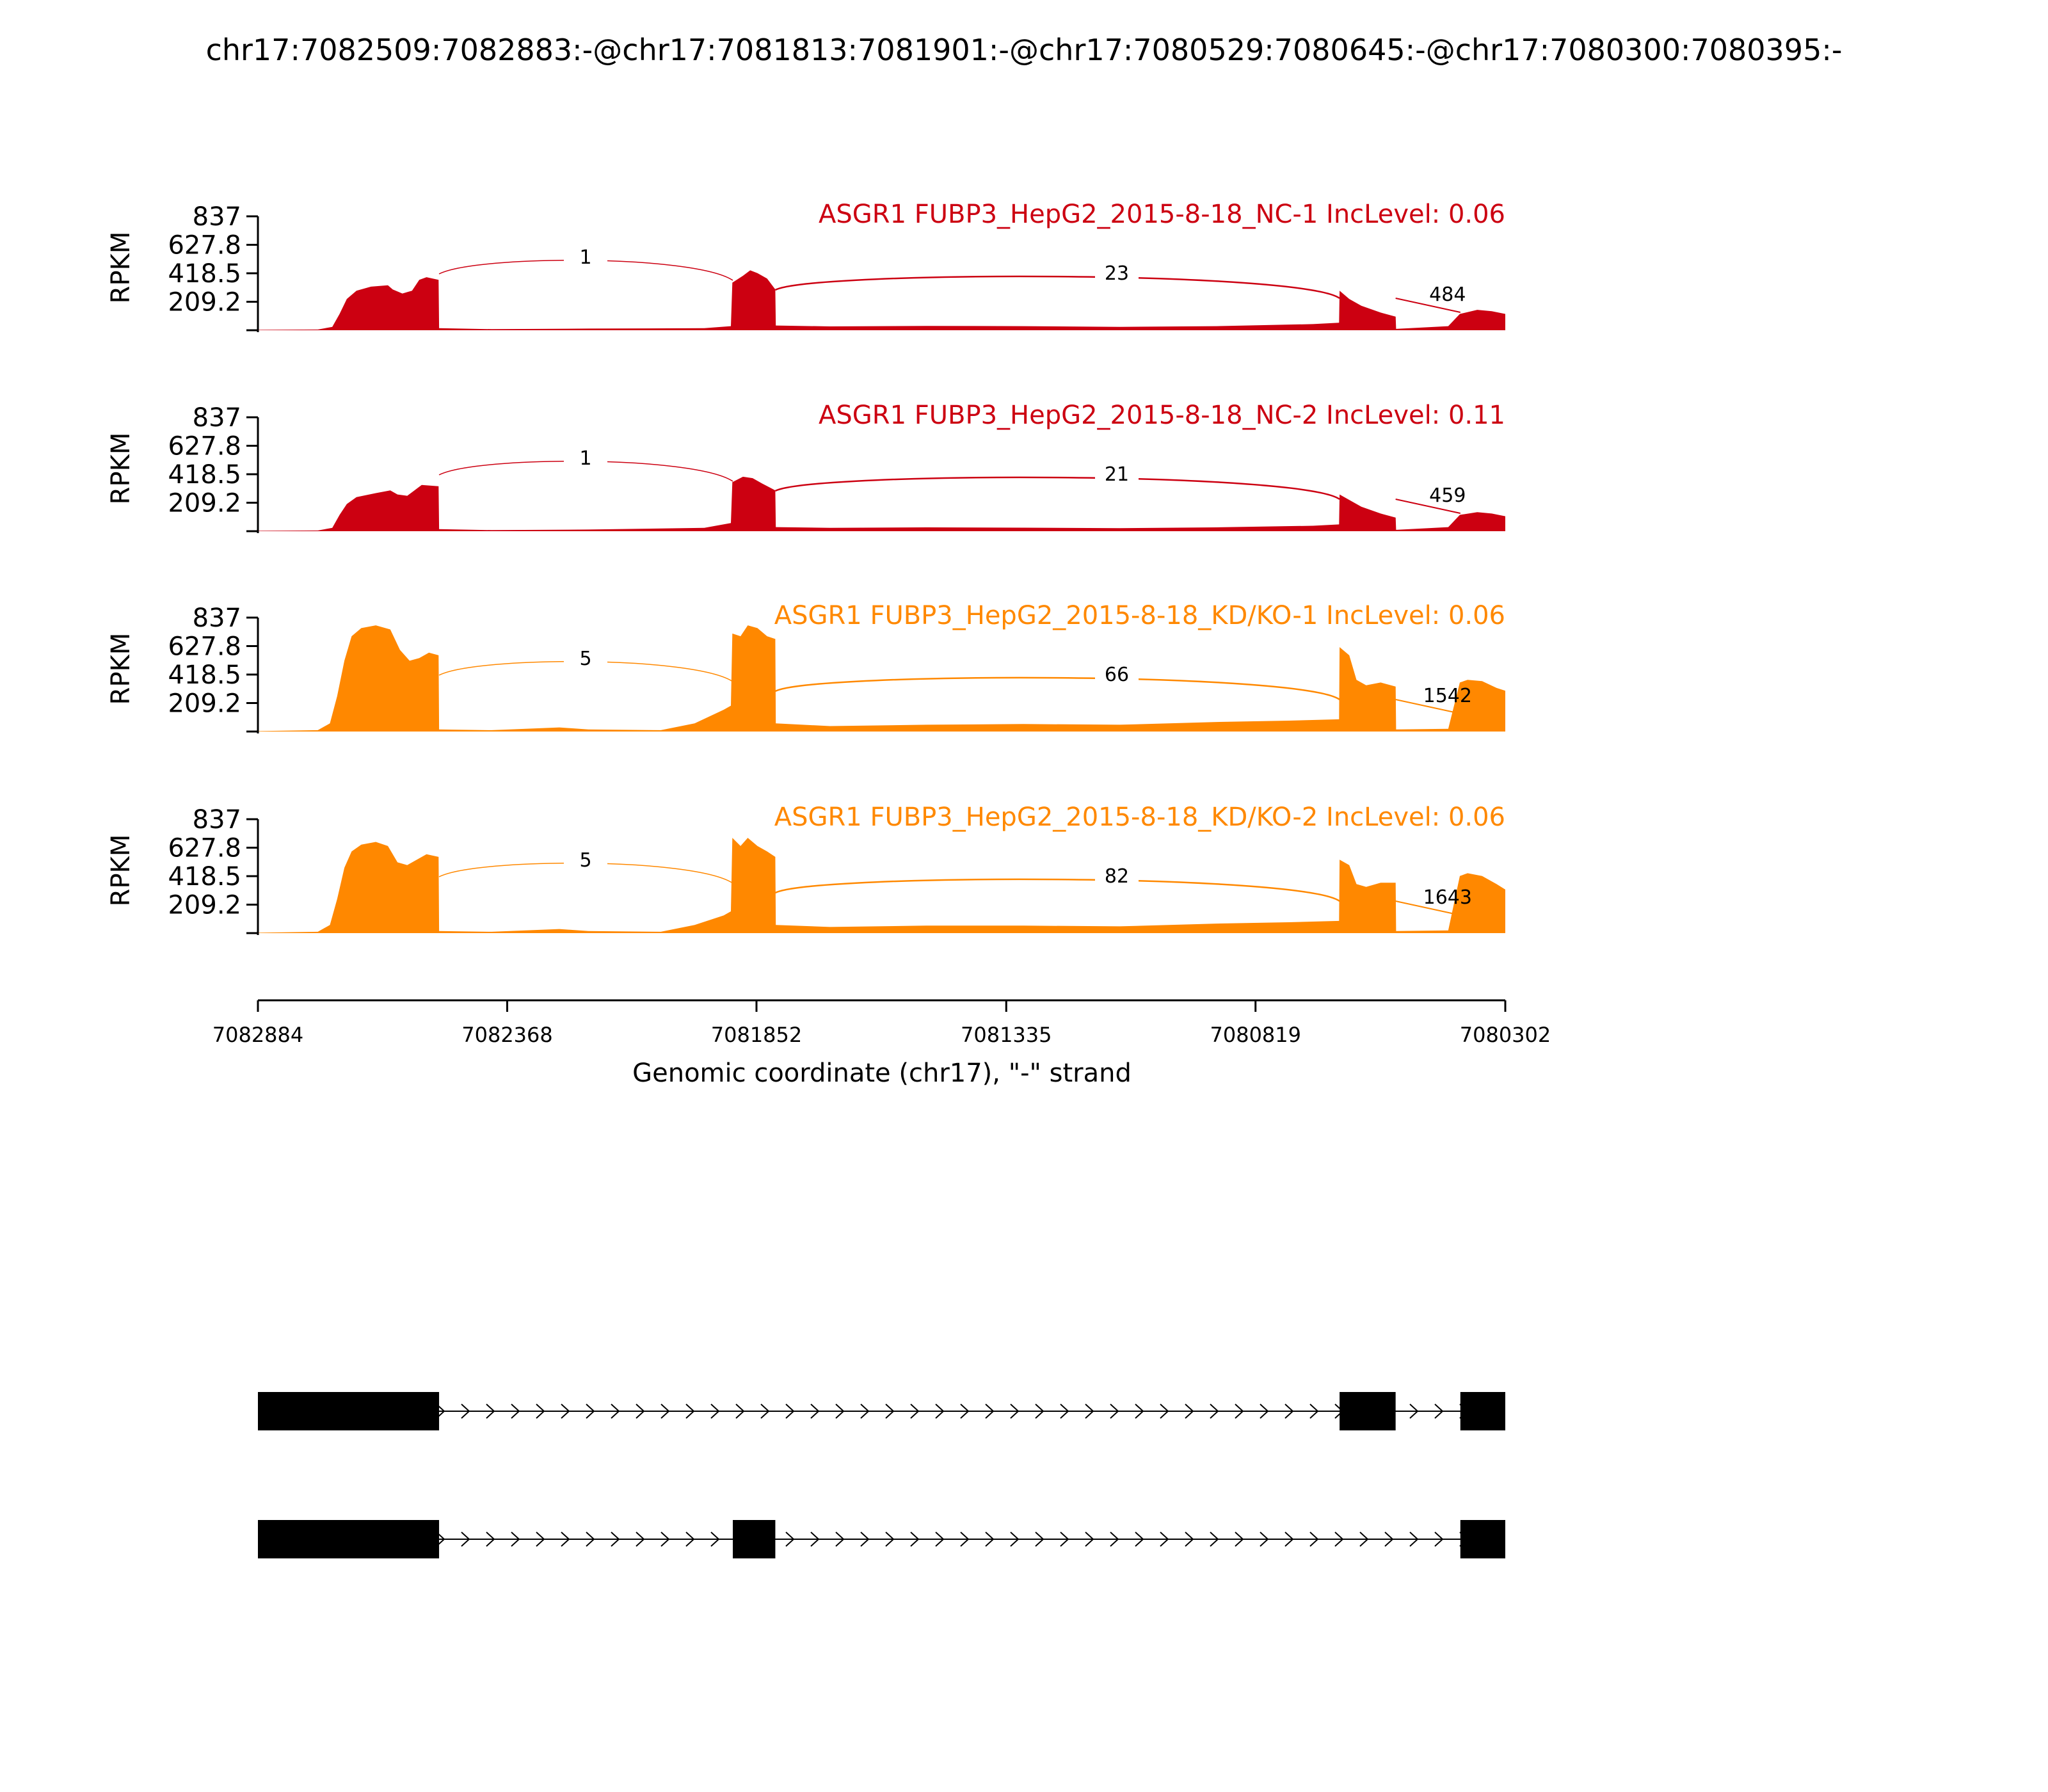  I want to click on junction-count: 82, so click(1117, 876).